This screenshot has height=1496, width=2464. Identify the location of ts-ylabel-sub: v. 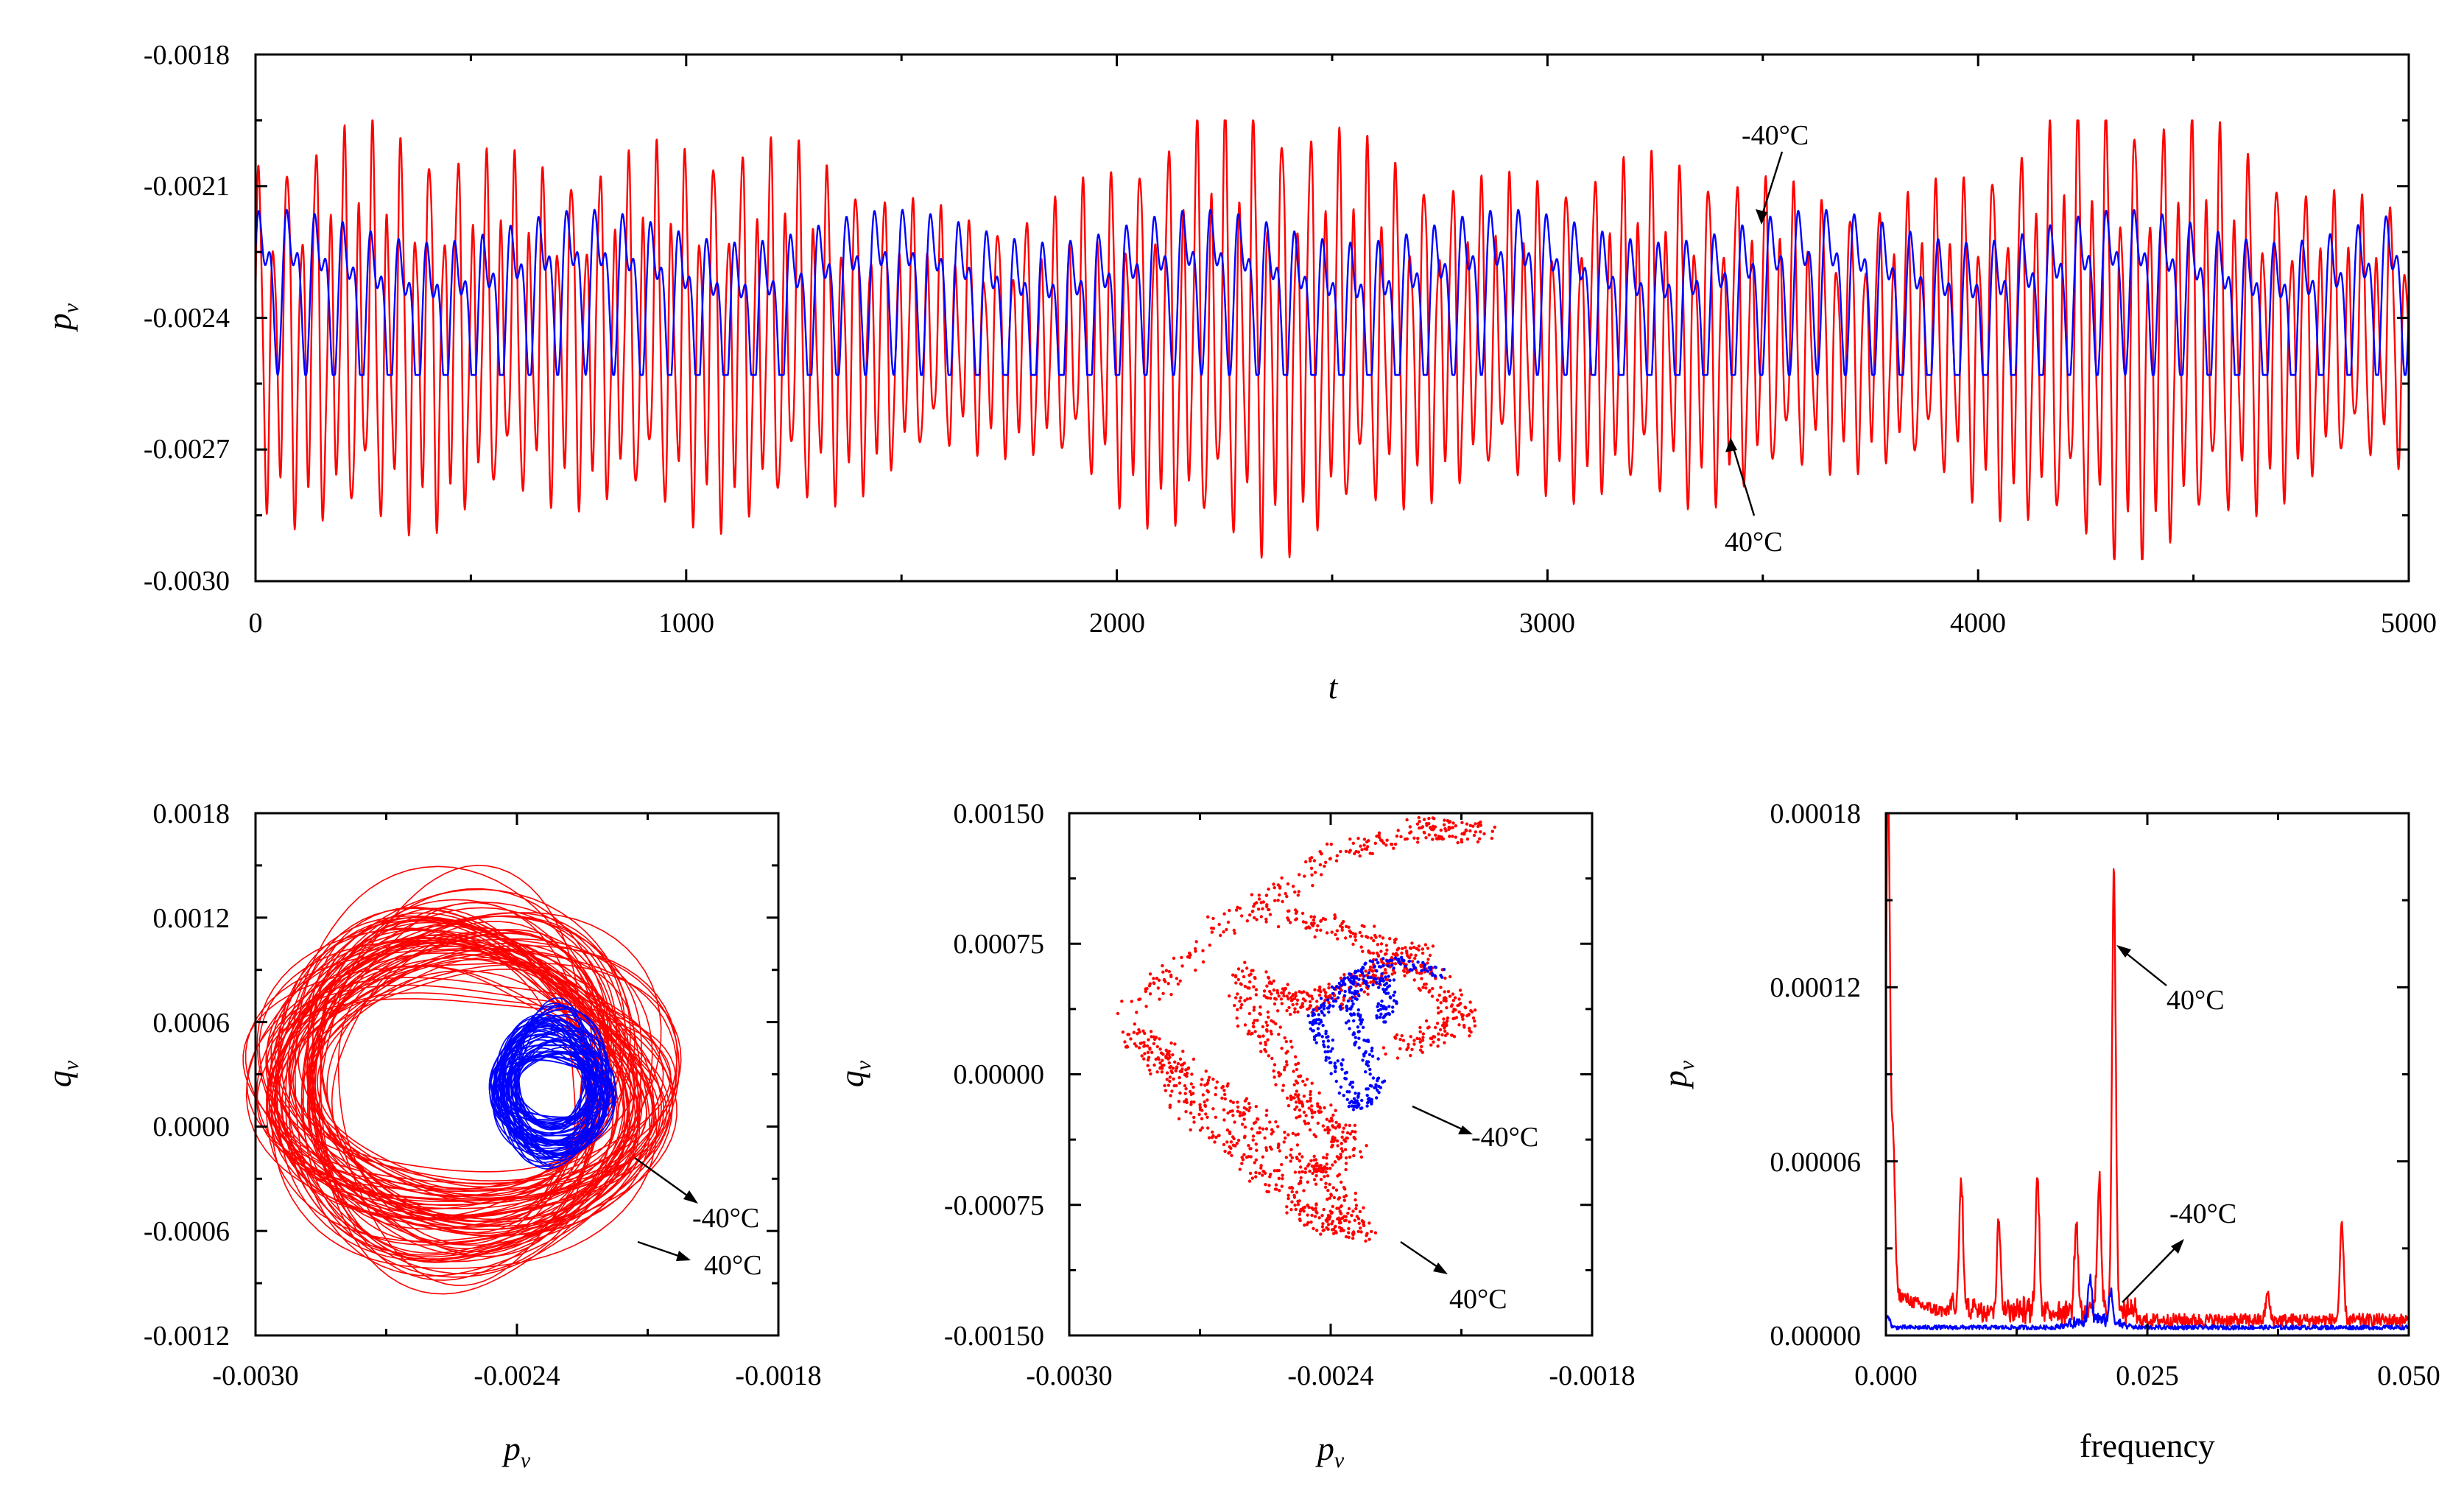
(71, 308).